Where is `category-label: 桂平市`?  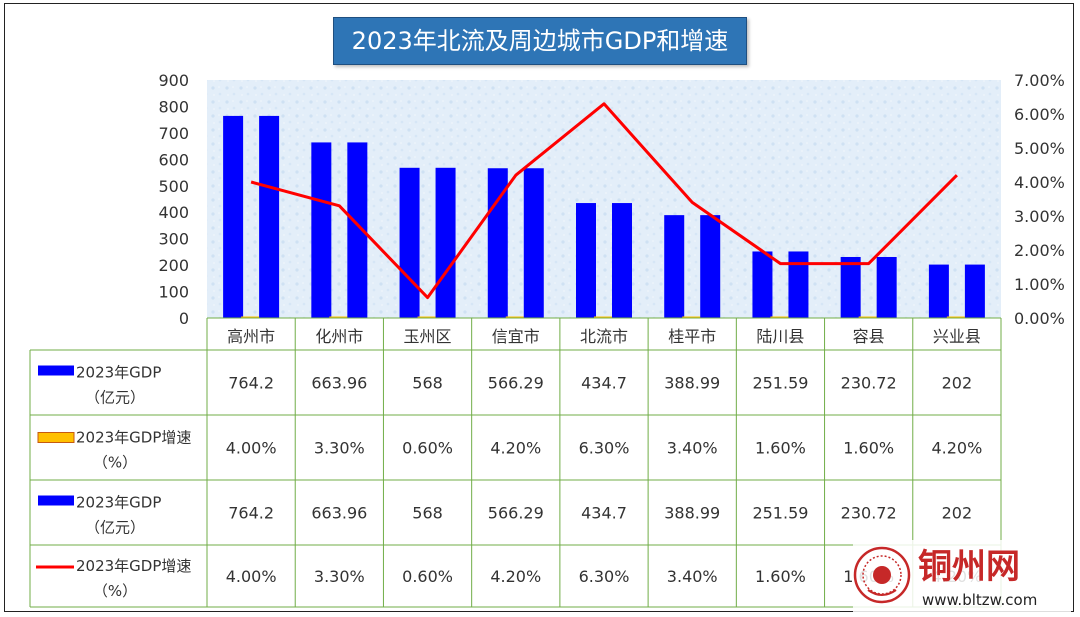 category-label: 桂平市 is located at coordinates (692, 336).